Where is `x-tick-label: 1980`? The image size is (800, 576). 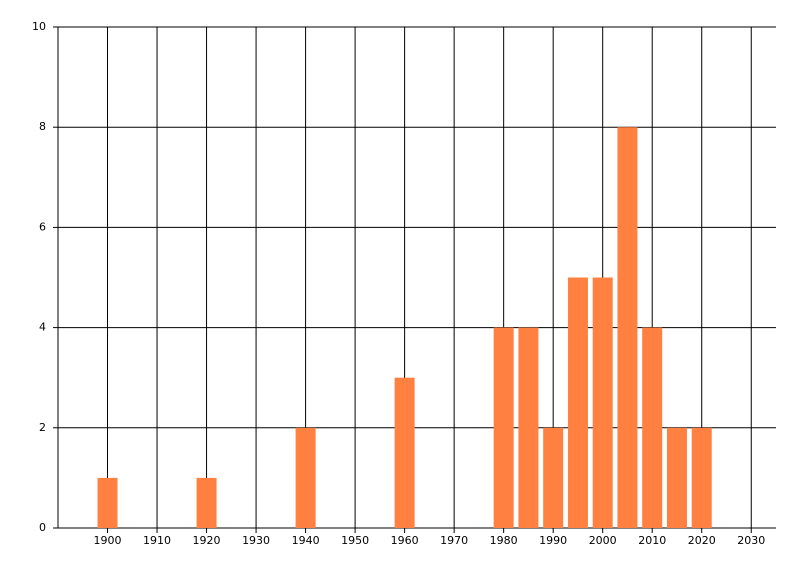 x-tick-label: 1980 is located at coordinates (504, 540).